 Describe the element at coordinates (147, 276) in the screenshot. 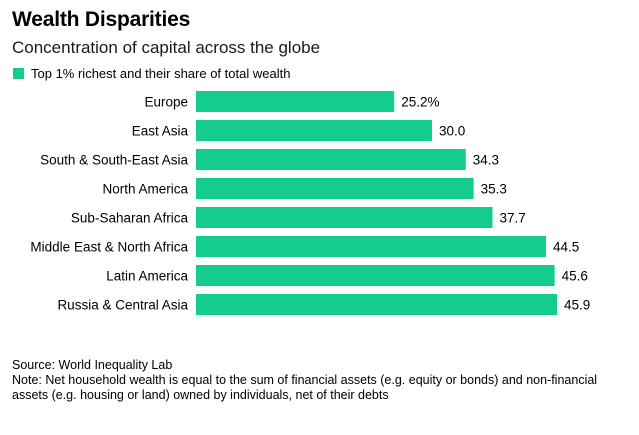

I see `category-label: Latin America` at that location.